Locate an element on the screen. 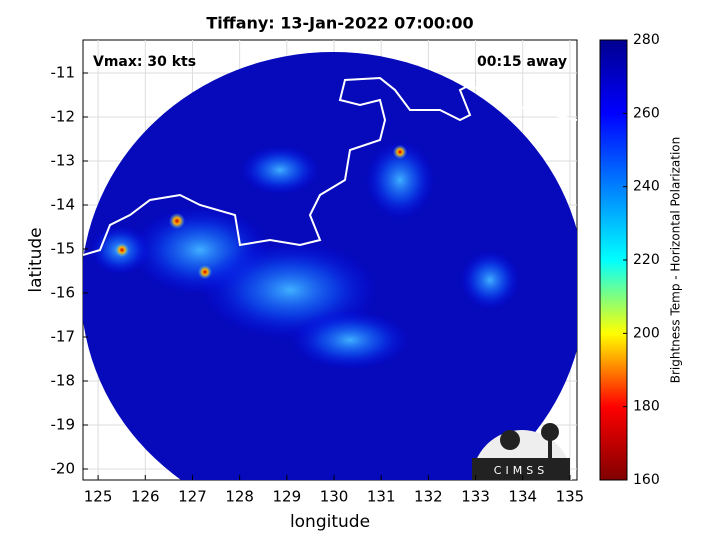 The width and height of the screenshot is (720, 544). y-tick-label: -13 is located at coordinates (63, 161).